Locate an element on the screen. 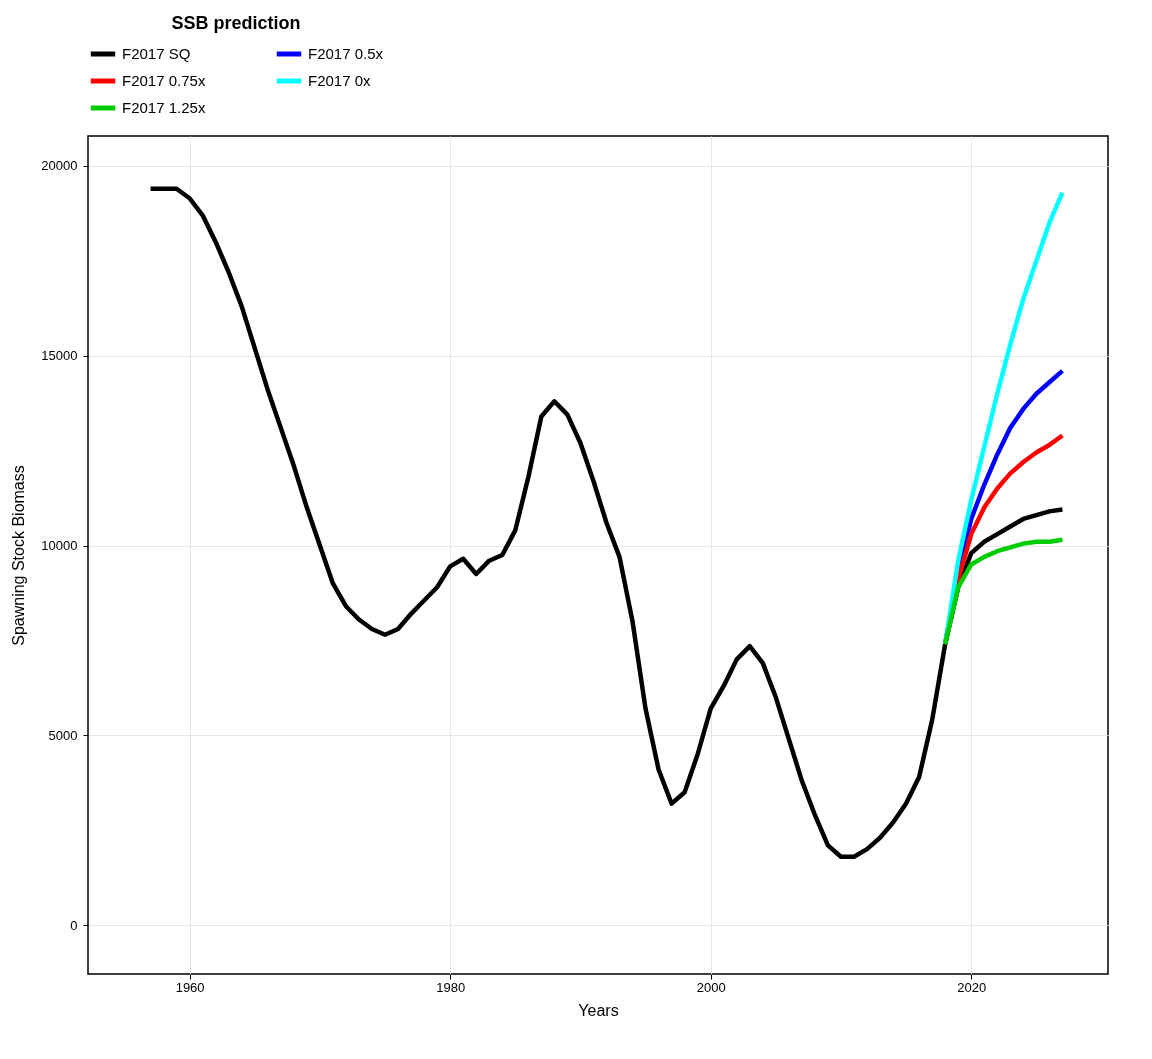 The image size is (1152, 1059). x-tick-label: 2000 is located at coordinates (711, 987).